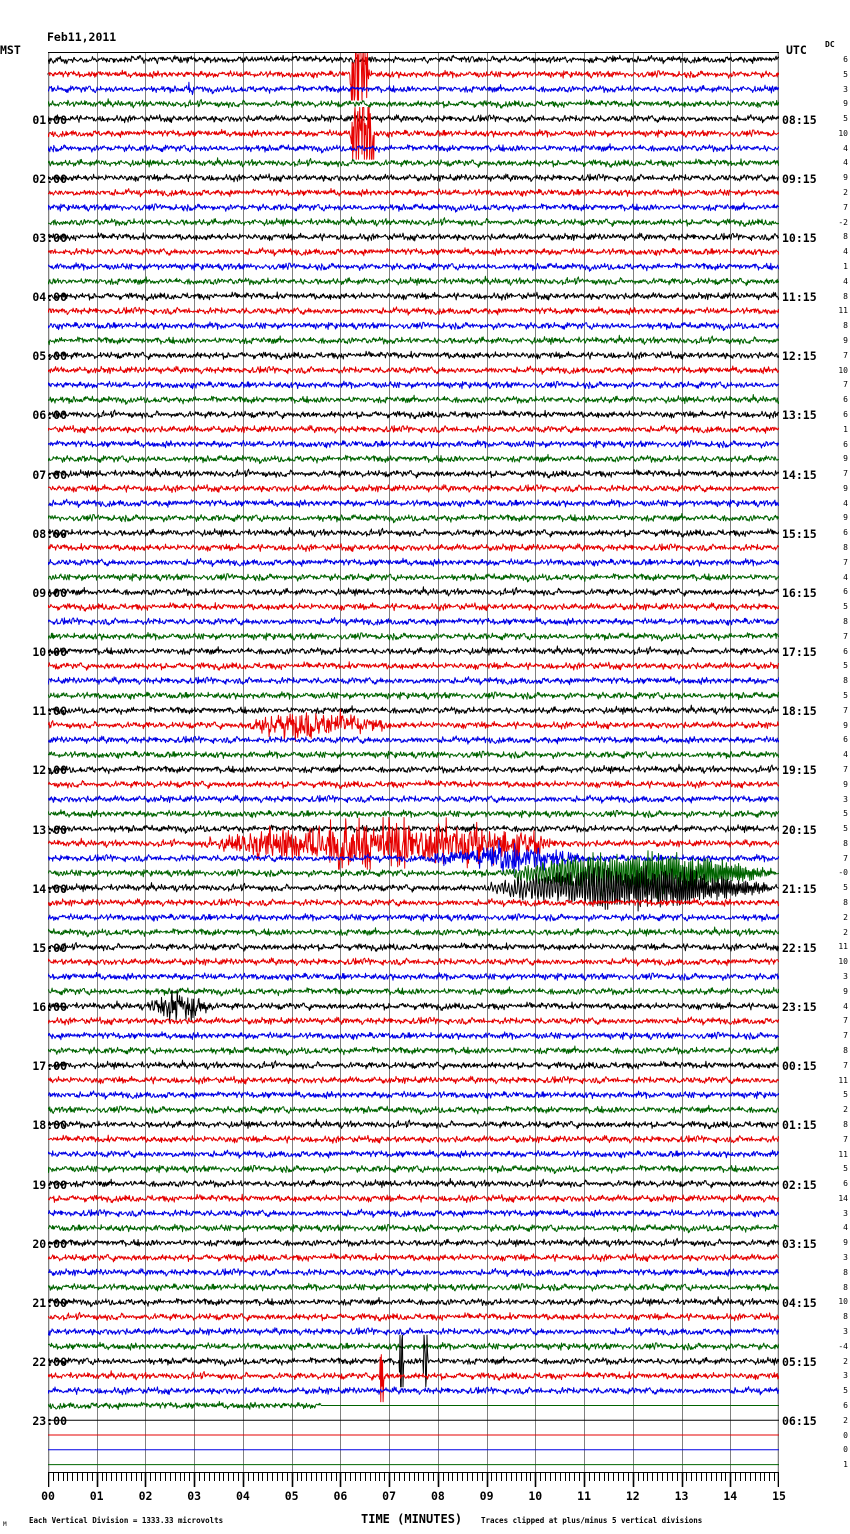 Image resolution: width=850 pixels, height=1534 pixels. I want to click on mst-hour-label: 08:00, so click(49, 533).